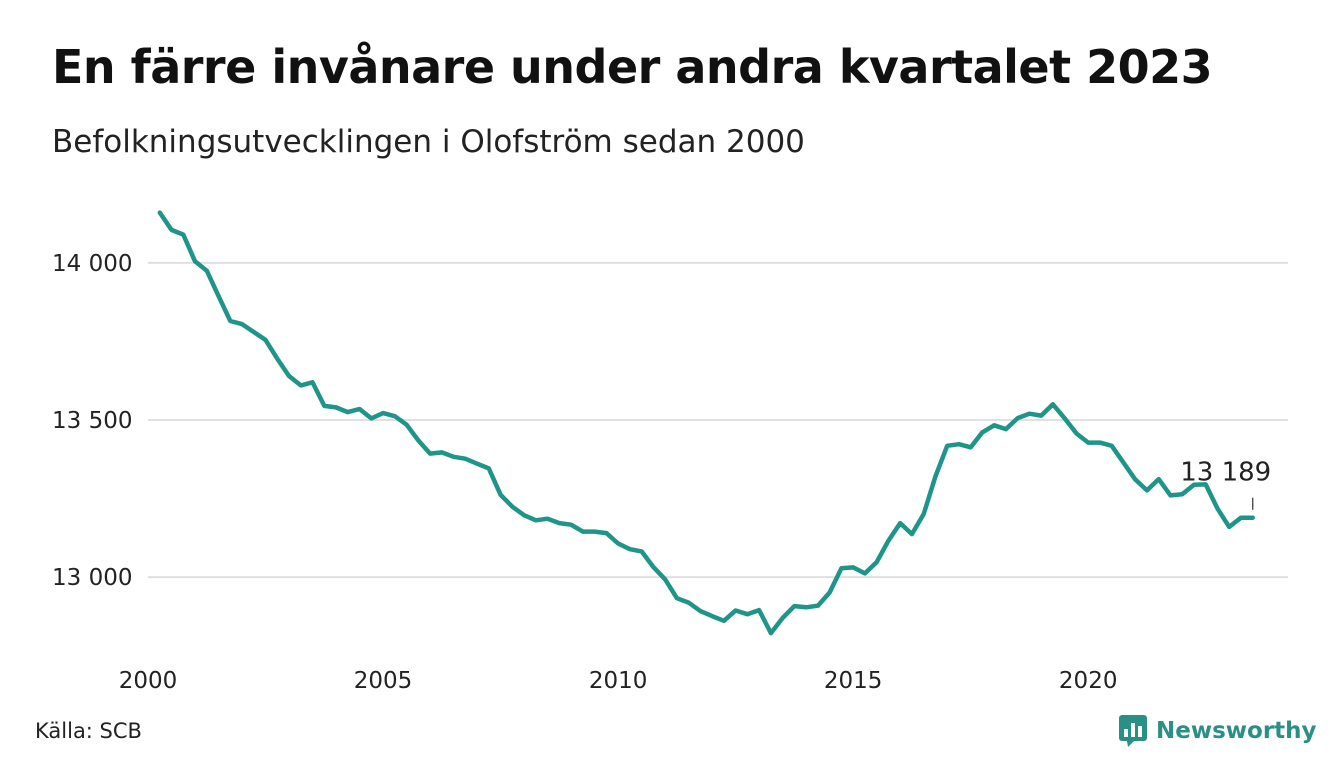  I want to click on y-tick-label: 14 000, so click(92, 264).